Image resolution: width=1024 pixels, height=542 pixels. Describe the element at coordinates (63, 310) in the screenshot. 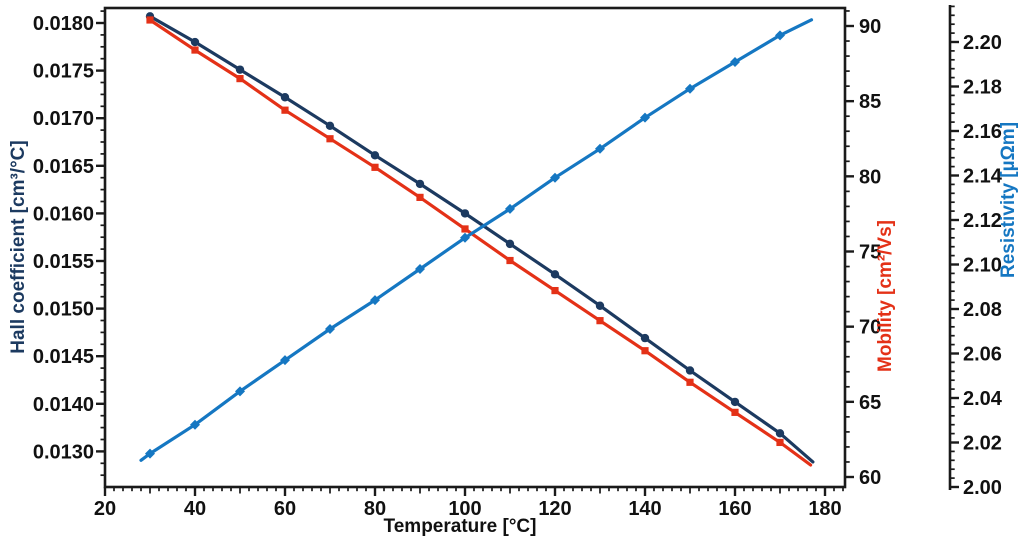

I see `hall-axis-tick-label: 0.0150` at that location.